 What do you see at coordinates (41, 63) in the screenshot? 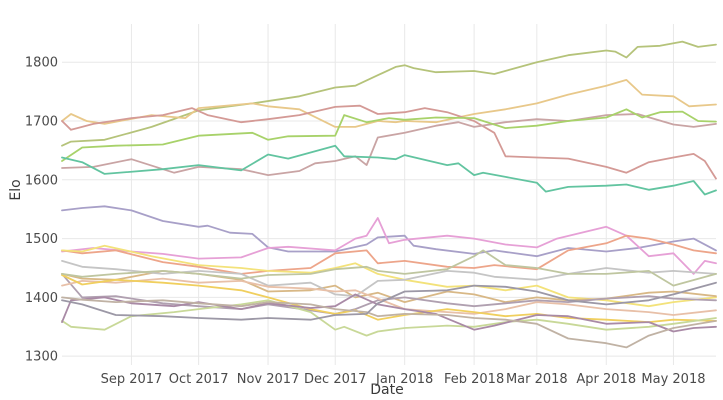
I see `y-tick-label: 1800` at bounding box center [41, 63].